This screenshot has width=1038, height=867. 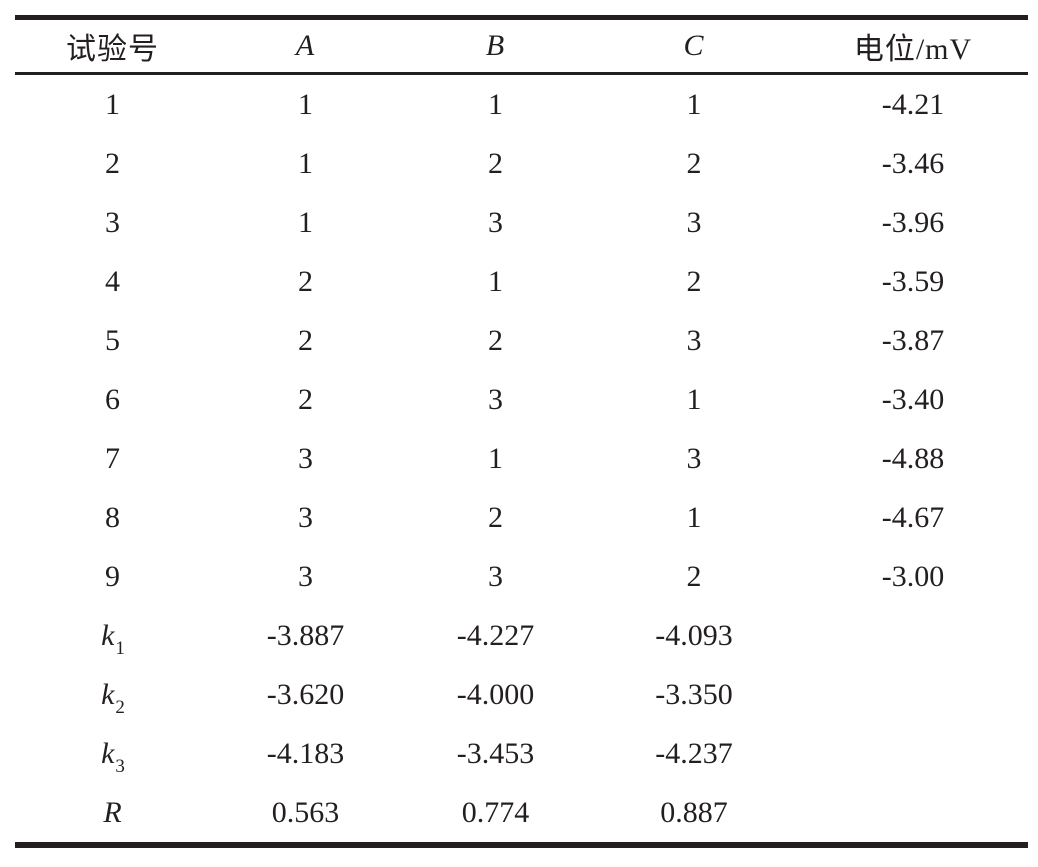 What do you see at coordinates (112, 517) in the screenshot?
I see `cell-trial-number: 8` at bounding box center [112, 517].